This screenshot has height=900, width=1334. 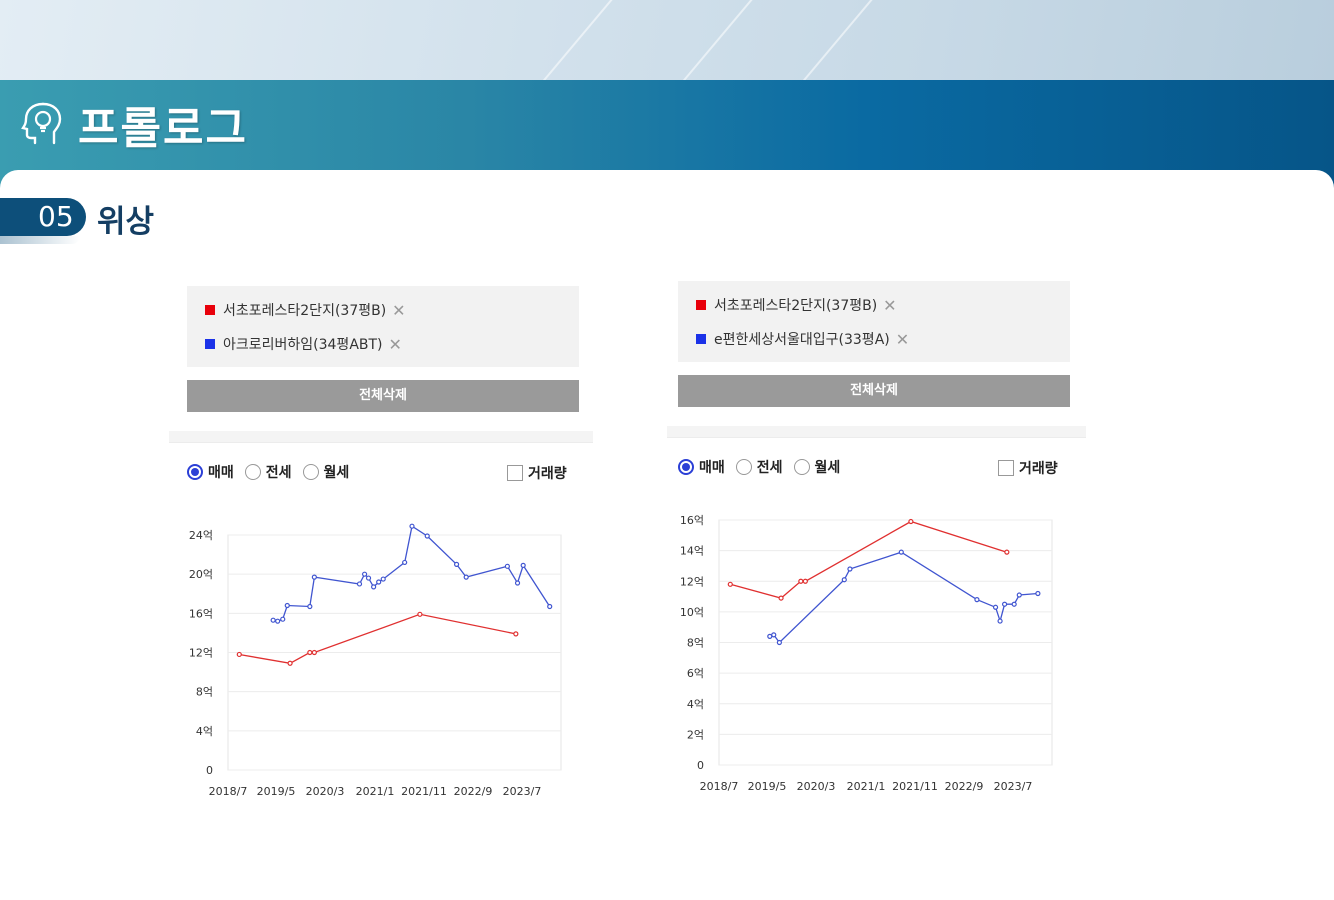 What do you see at coordinates (712, 468) in the screenshot?
I see `radio-label: 매매` at bounding box center [712, 468].